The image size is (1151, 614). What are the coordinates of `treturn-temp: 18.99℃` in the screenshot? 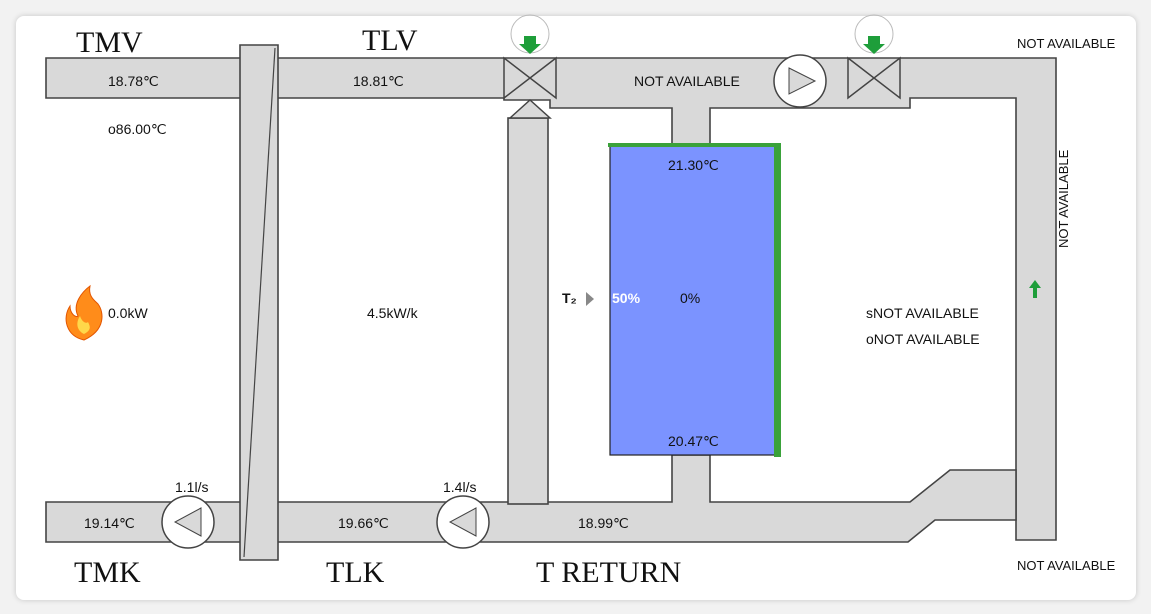 It's located at (603, 523).